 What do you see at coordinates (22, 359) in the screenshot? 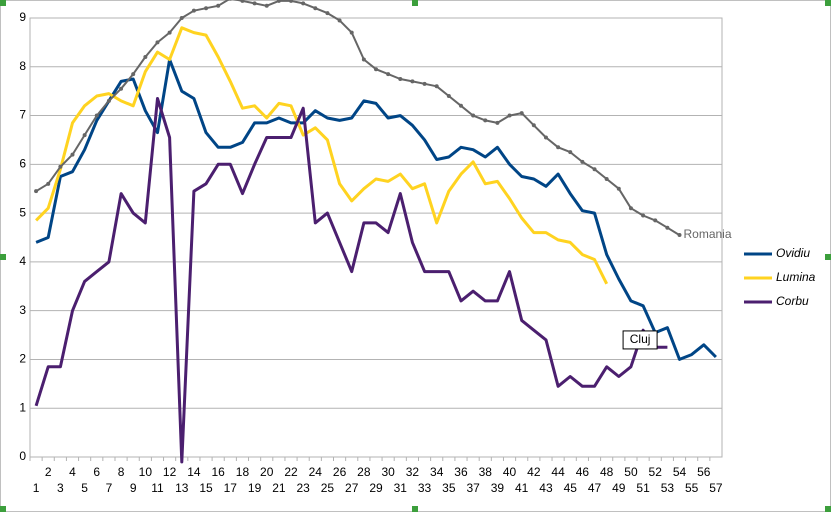
I see `y-tick-label: 2` at bounding box center [22, 359].